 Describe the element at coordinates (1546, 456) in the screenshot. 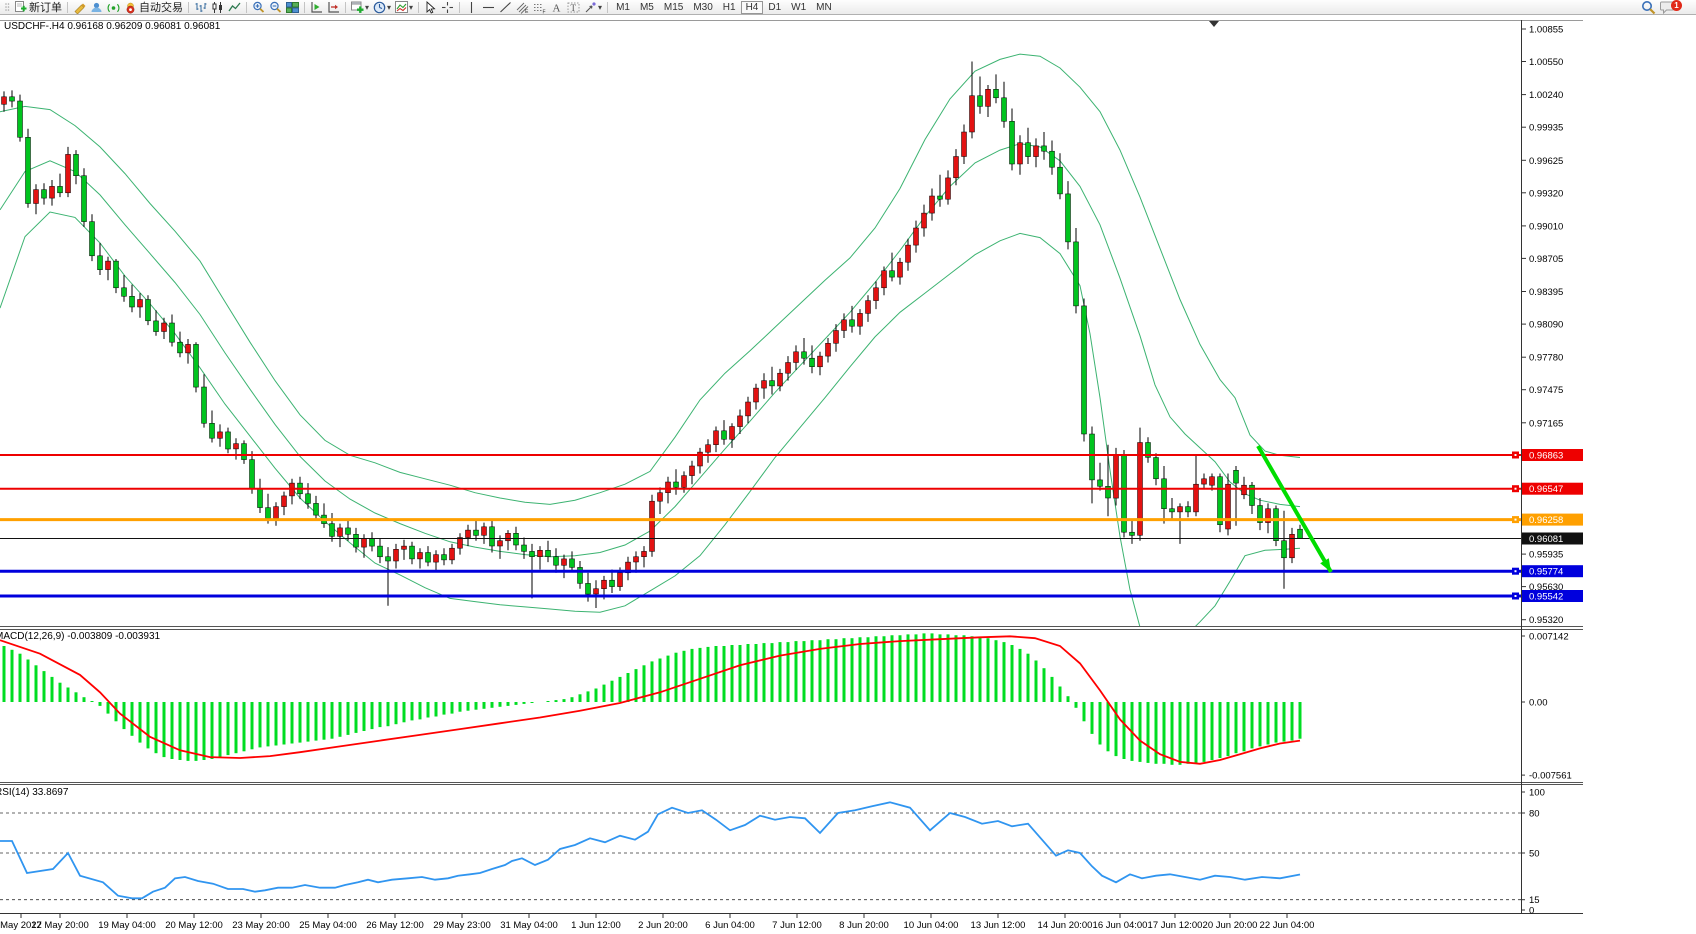

I see `svg-text: 0.96863` at that location.